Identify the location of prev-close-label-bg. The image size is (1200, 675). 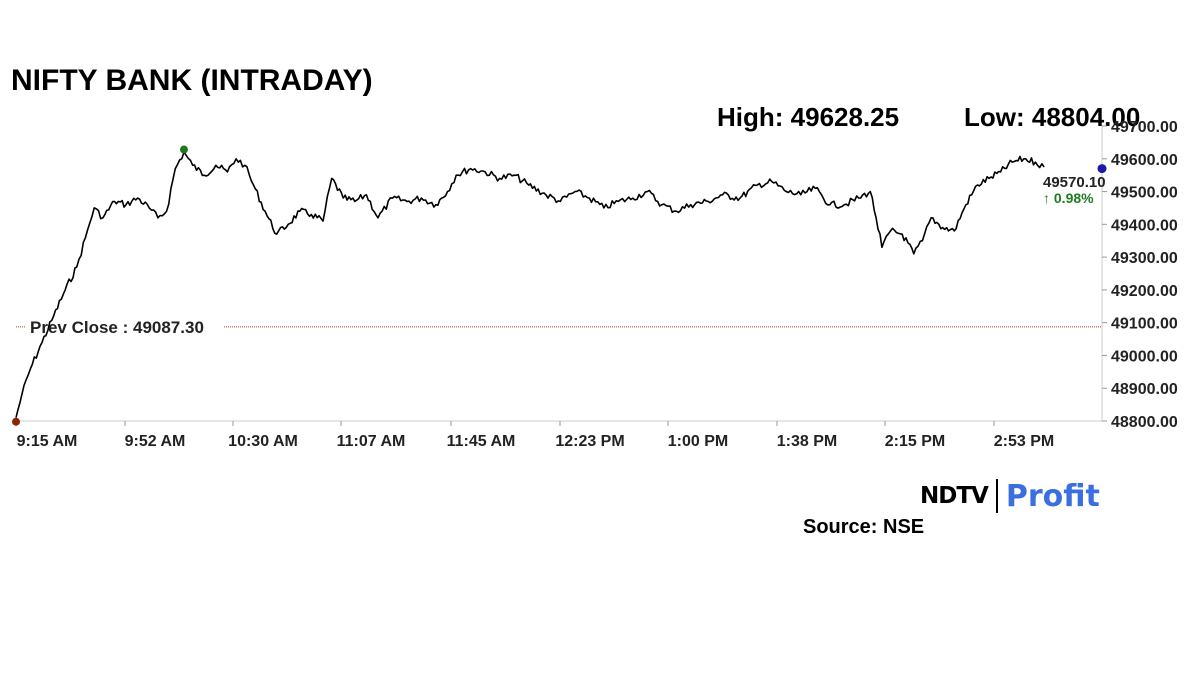
(125, 325).